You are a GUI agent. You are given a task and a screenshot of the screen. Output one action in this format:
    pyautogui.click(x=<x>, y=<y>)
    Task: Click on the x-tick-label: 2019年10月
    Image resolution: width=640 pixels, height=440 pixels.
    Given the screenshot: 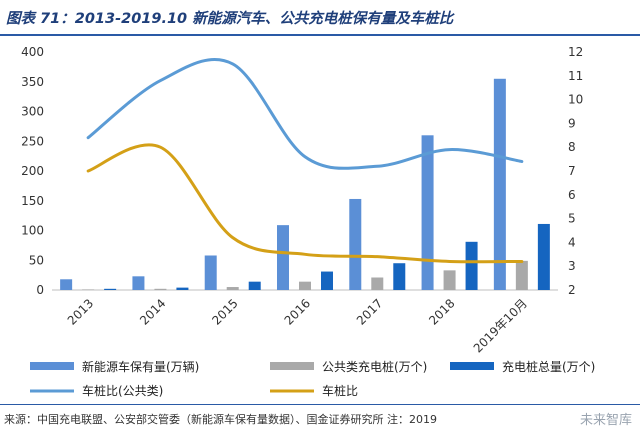 What is the action you would take?
    pyautogui.click(x=500, y=325)
    